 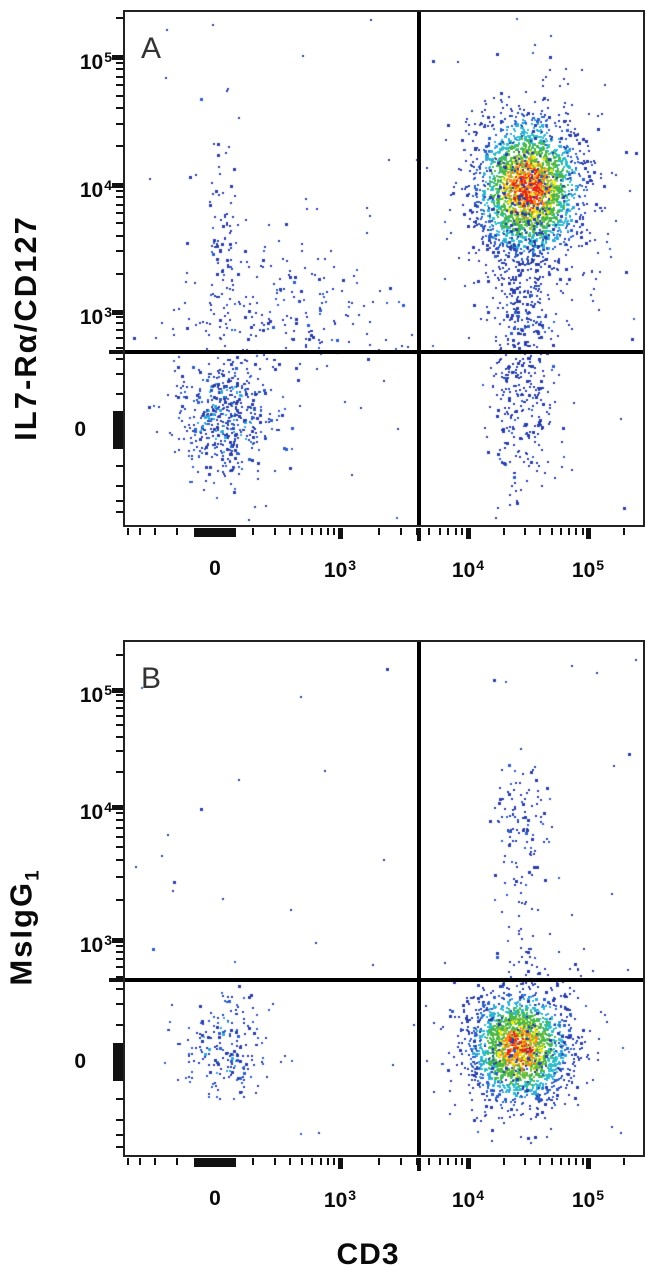 I want to click on panel-b-vertical-gate-line, so click(x=419, y=898).